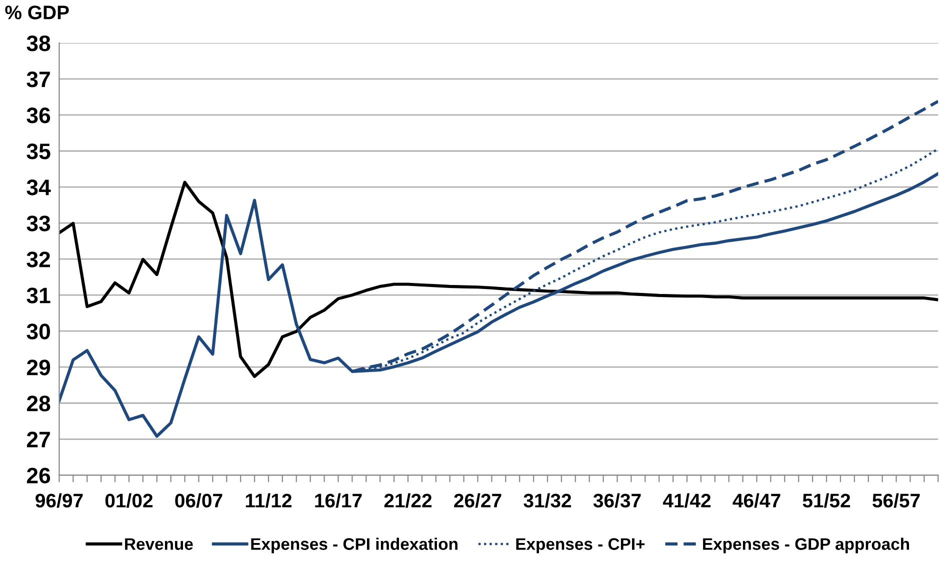  What do you see at coordinates (38, 440) in the screenshot?
I see `y-tick-label: 27` at bounding box center [38, 440].